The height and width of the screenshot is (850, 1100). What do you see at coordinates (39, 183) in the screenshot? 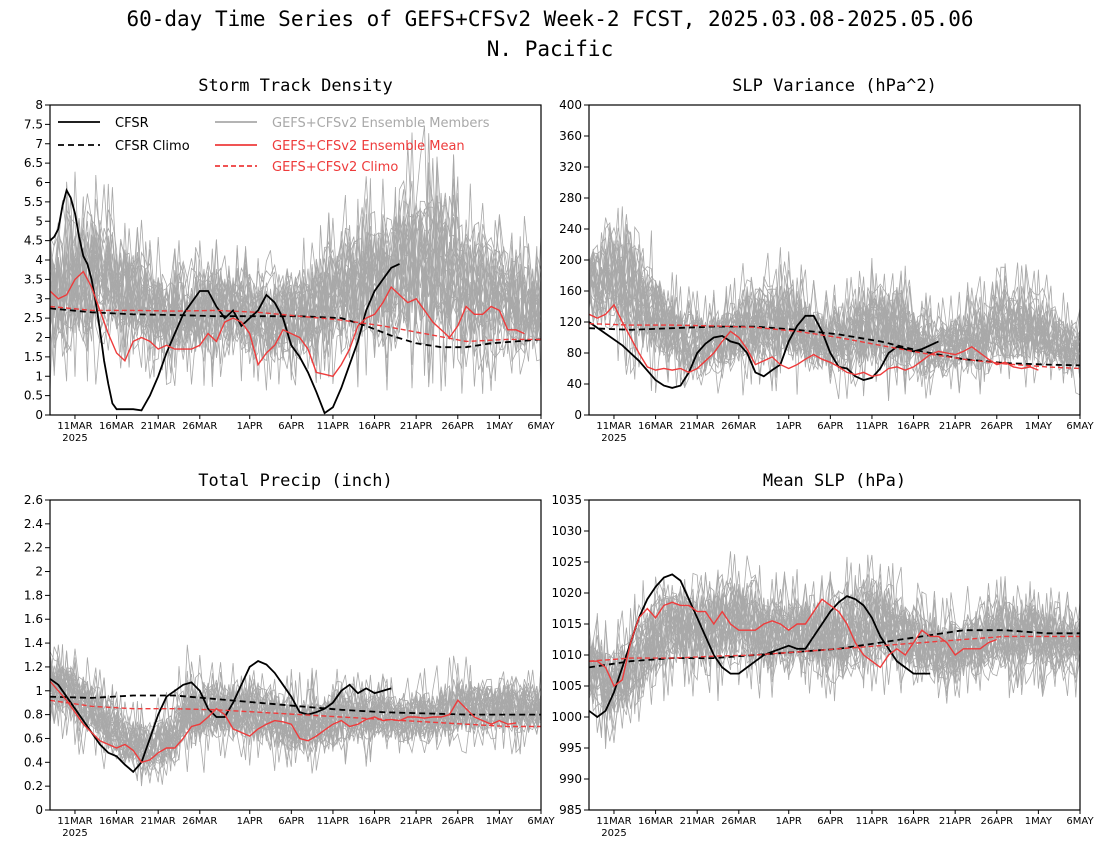
I see `y-tick-label: 6` at bounding box center [39, 183].